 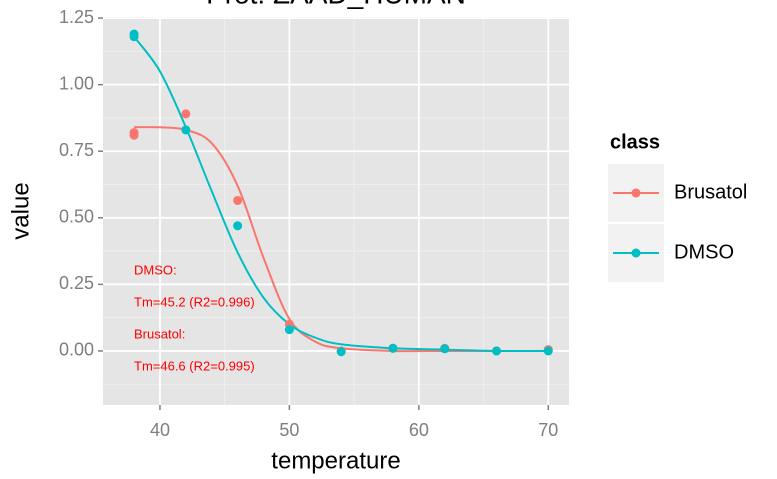 I want to click on x-tick-label: 70, so click(x=548, y=430).